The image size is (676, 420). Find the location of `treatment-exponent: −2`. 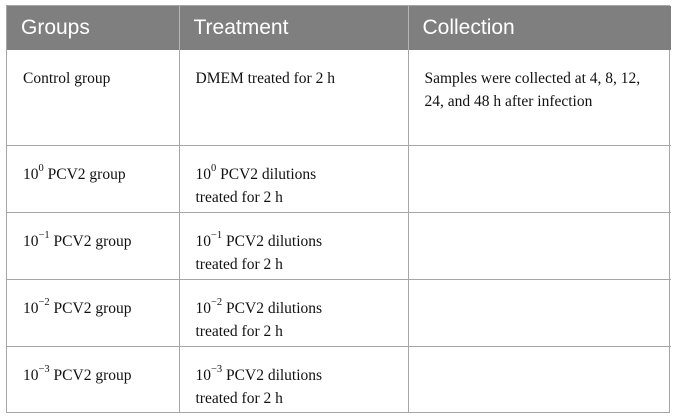

treatment-exponent: −2 is located at coordinates (217, 303).